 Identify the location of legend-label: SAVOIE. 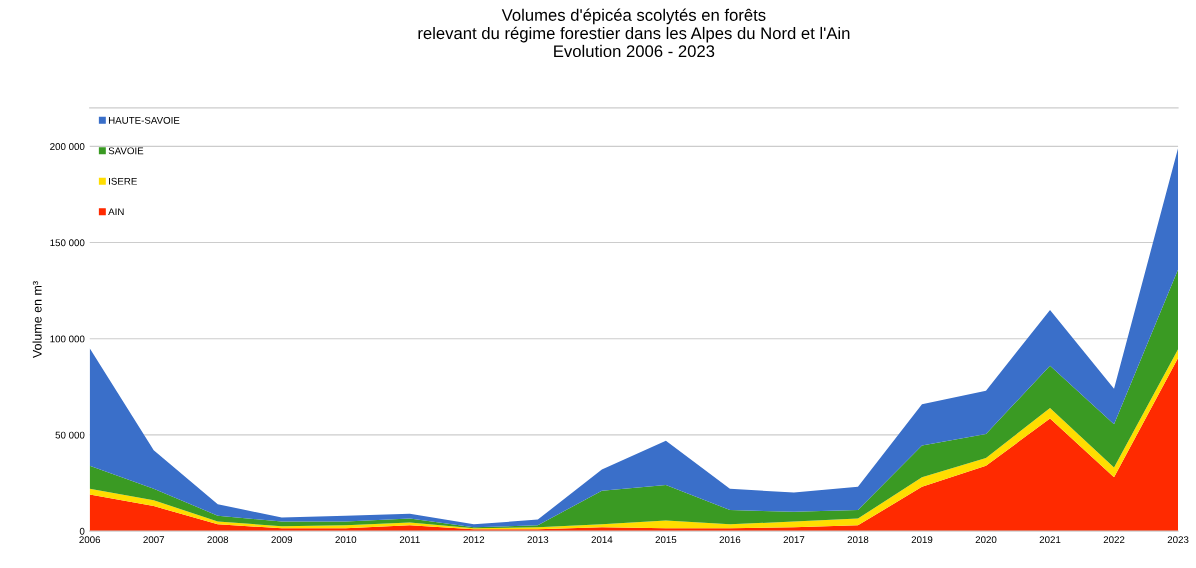
(126, 151).